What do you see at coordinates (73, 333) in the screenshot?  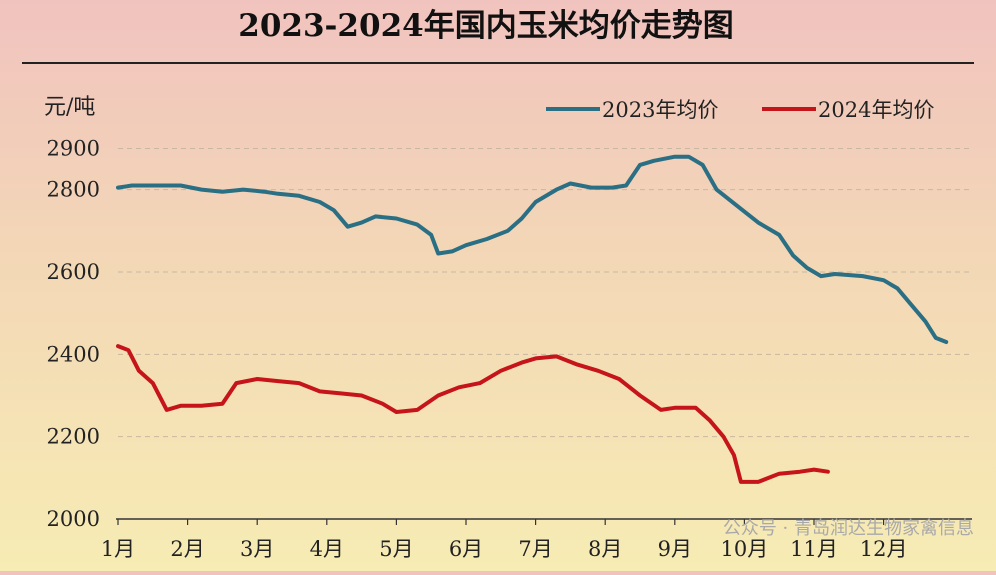 I see `y-axis-ticks: 2000 2200 2400 2600 2800 2900` at bounding box center [73, 333].